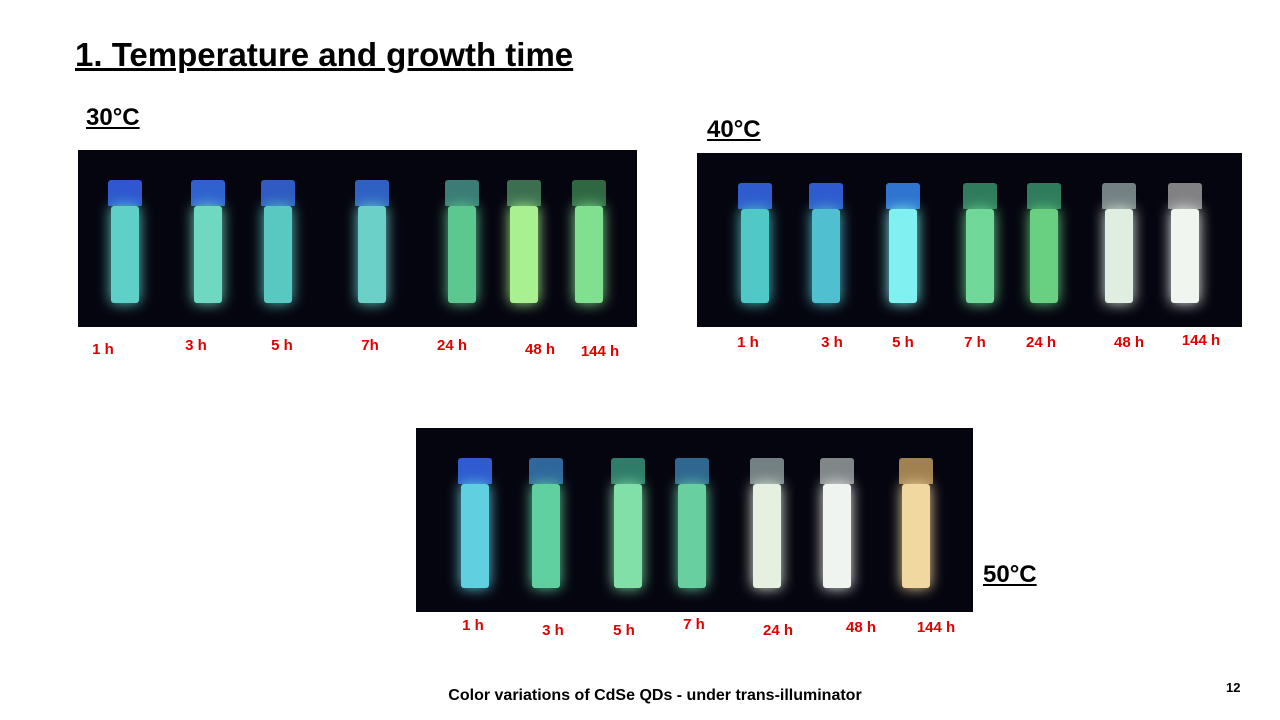 This screenshot has height=720, width=1280. What do you see at coordinates (370, 345) in the screenshot?
I see `time-label: 7h` at bounding box center [370, 345].